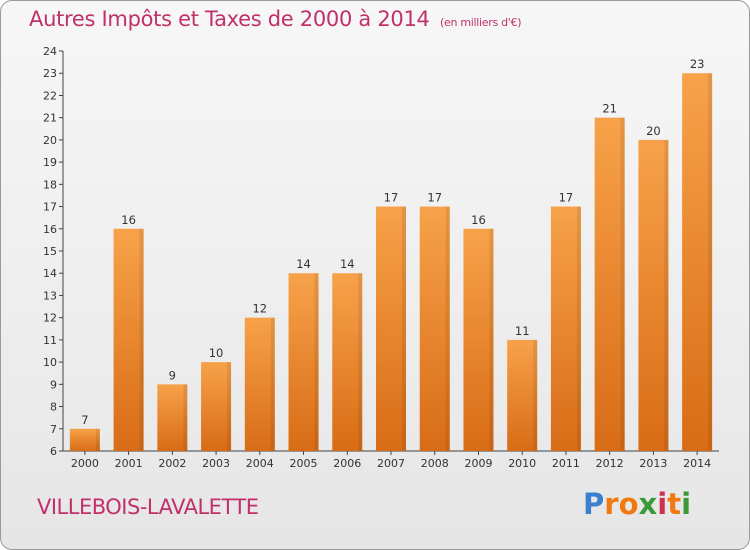 Image resolution: width=750 pixels, height=550 pixels. What do you see at coordinates (50, 318) in the screenshot?
I see `y-tick-label: 12` at bounding box center [50, 318].